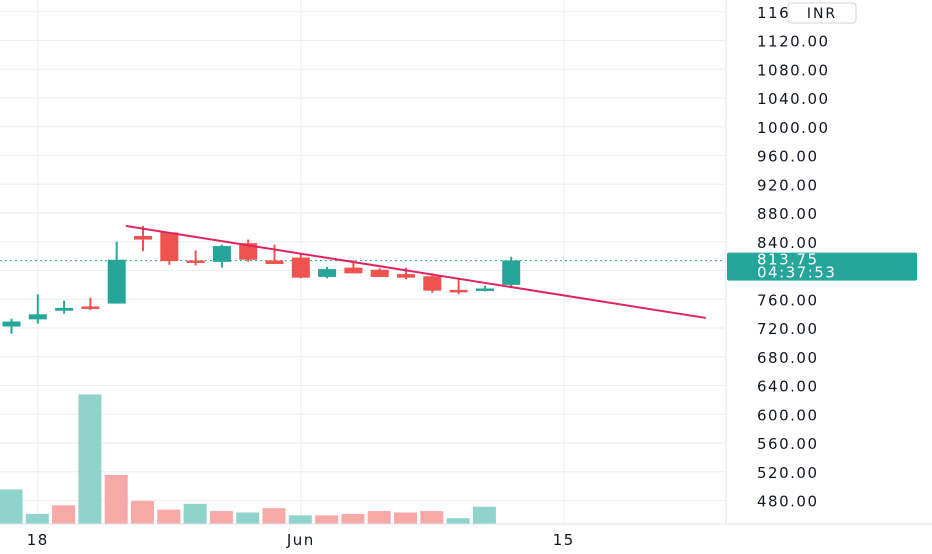 Image resolution: width=932 pixels, height=554 pixels. What do you see at coordinates (788, 300) in the screenshot?
I see `price-tick-label: 760.00` at bounding box center [788, 300].